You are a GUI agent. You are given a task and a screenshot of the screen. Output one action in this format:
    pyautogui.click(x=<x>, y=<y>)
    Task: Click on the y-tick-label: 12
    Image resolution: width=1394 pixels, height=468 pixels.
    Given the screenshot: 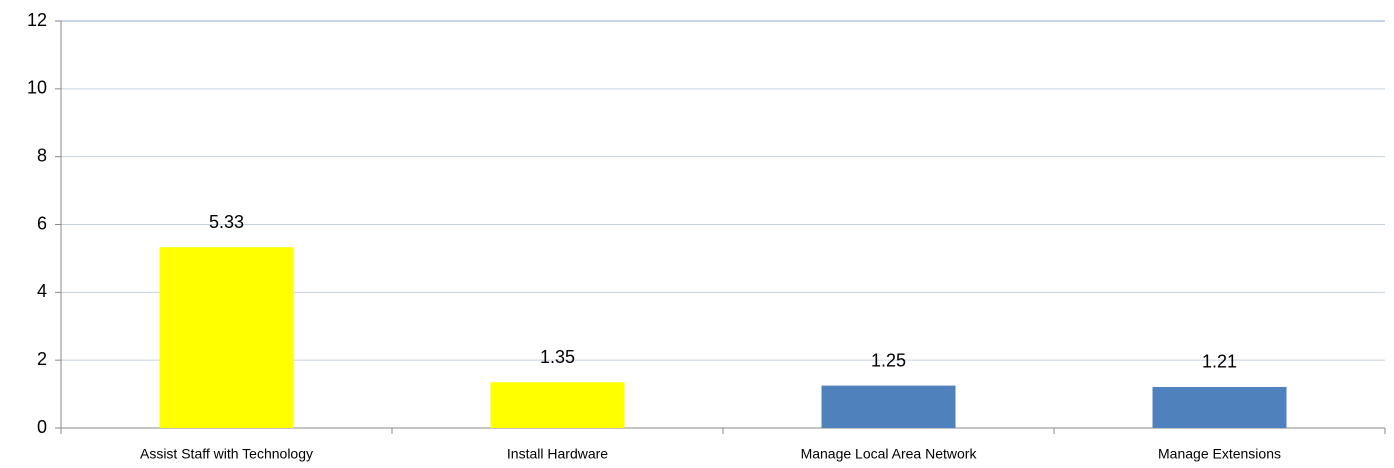 What is the action you would take?
    pyautogui.click(x=37, y=20)
    